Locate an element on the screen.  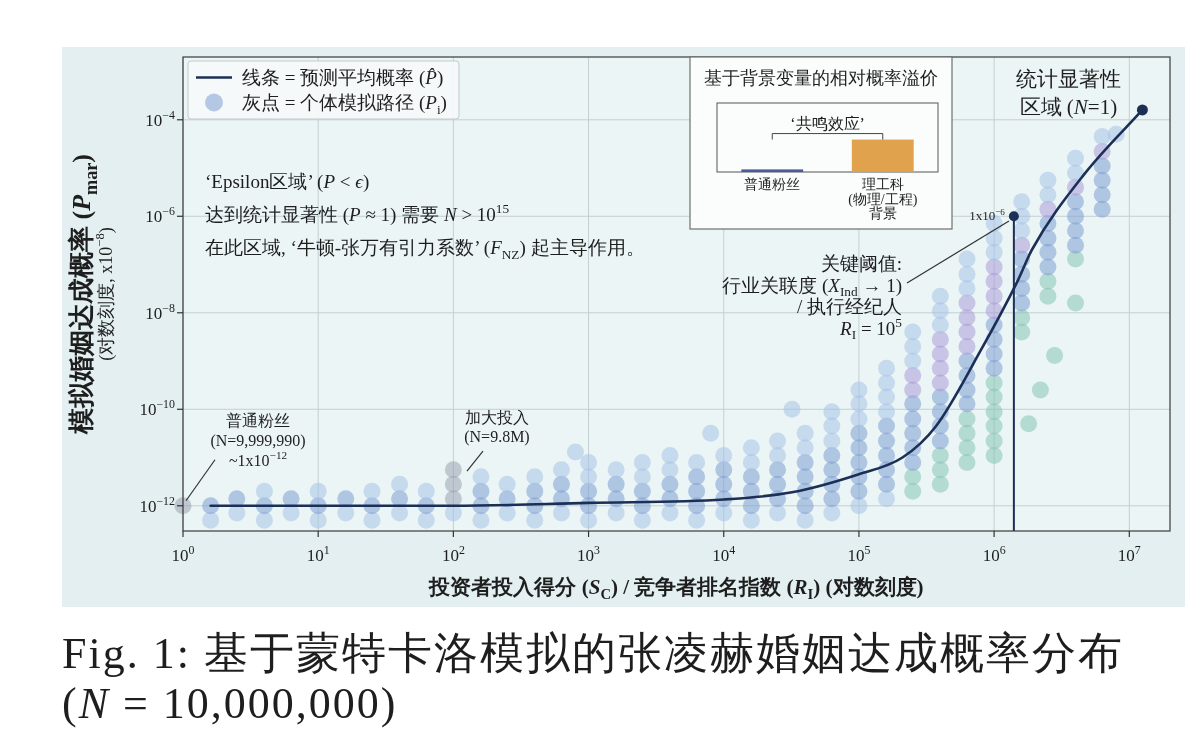
text: 关键阈值:行业关联度 (X$_{Ind}$ → 1) / 执行经纪人 R$_{I}$ = 10$^{5}$ is located at coordinates (812, 298).